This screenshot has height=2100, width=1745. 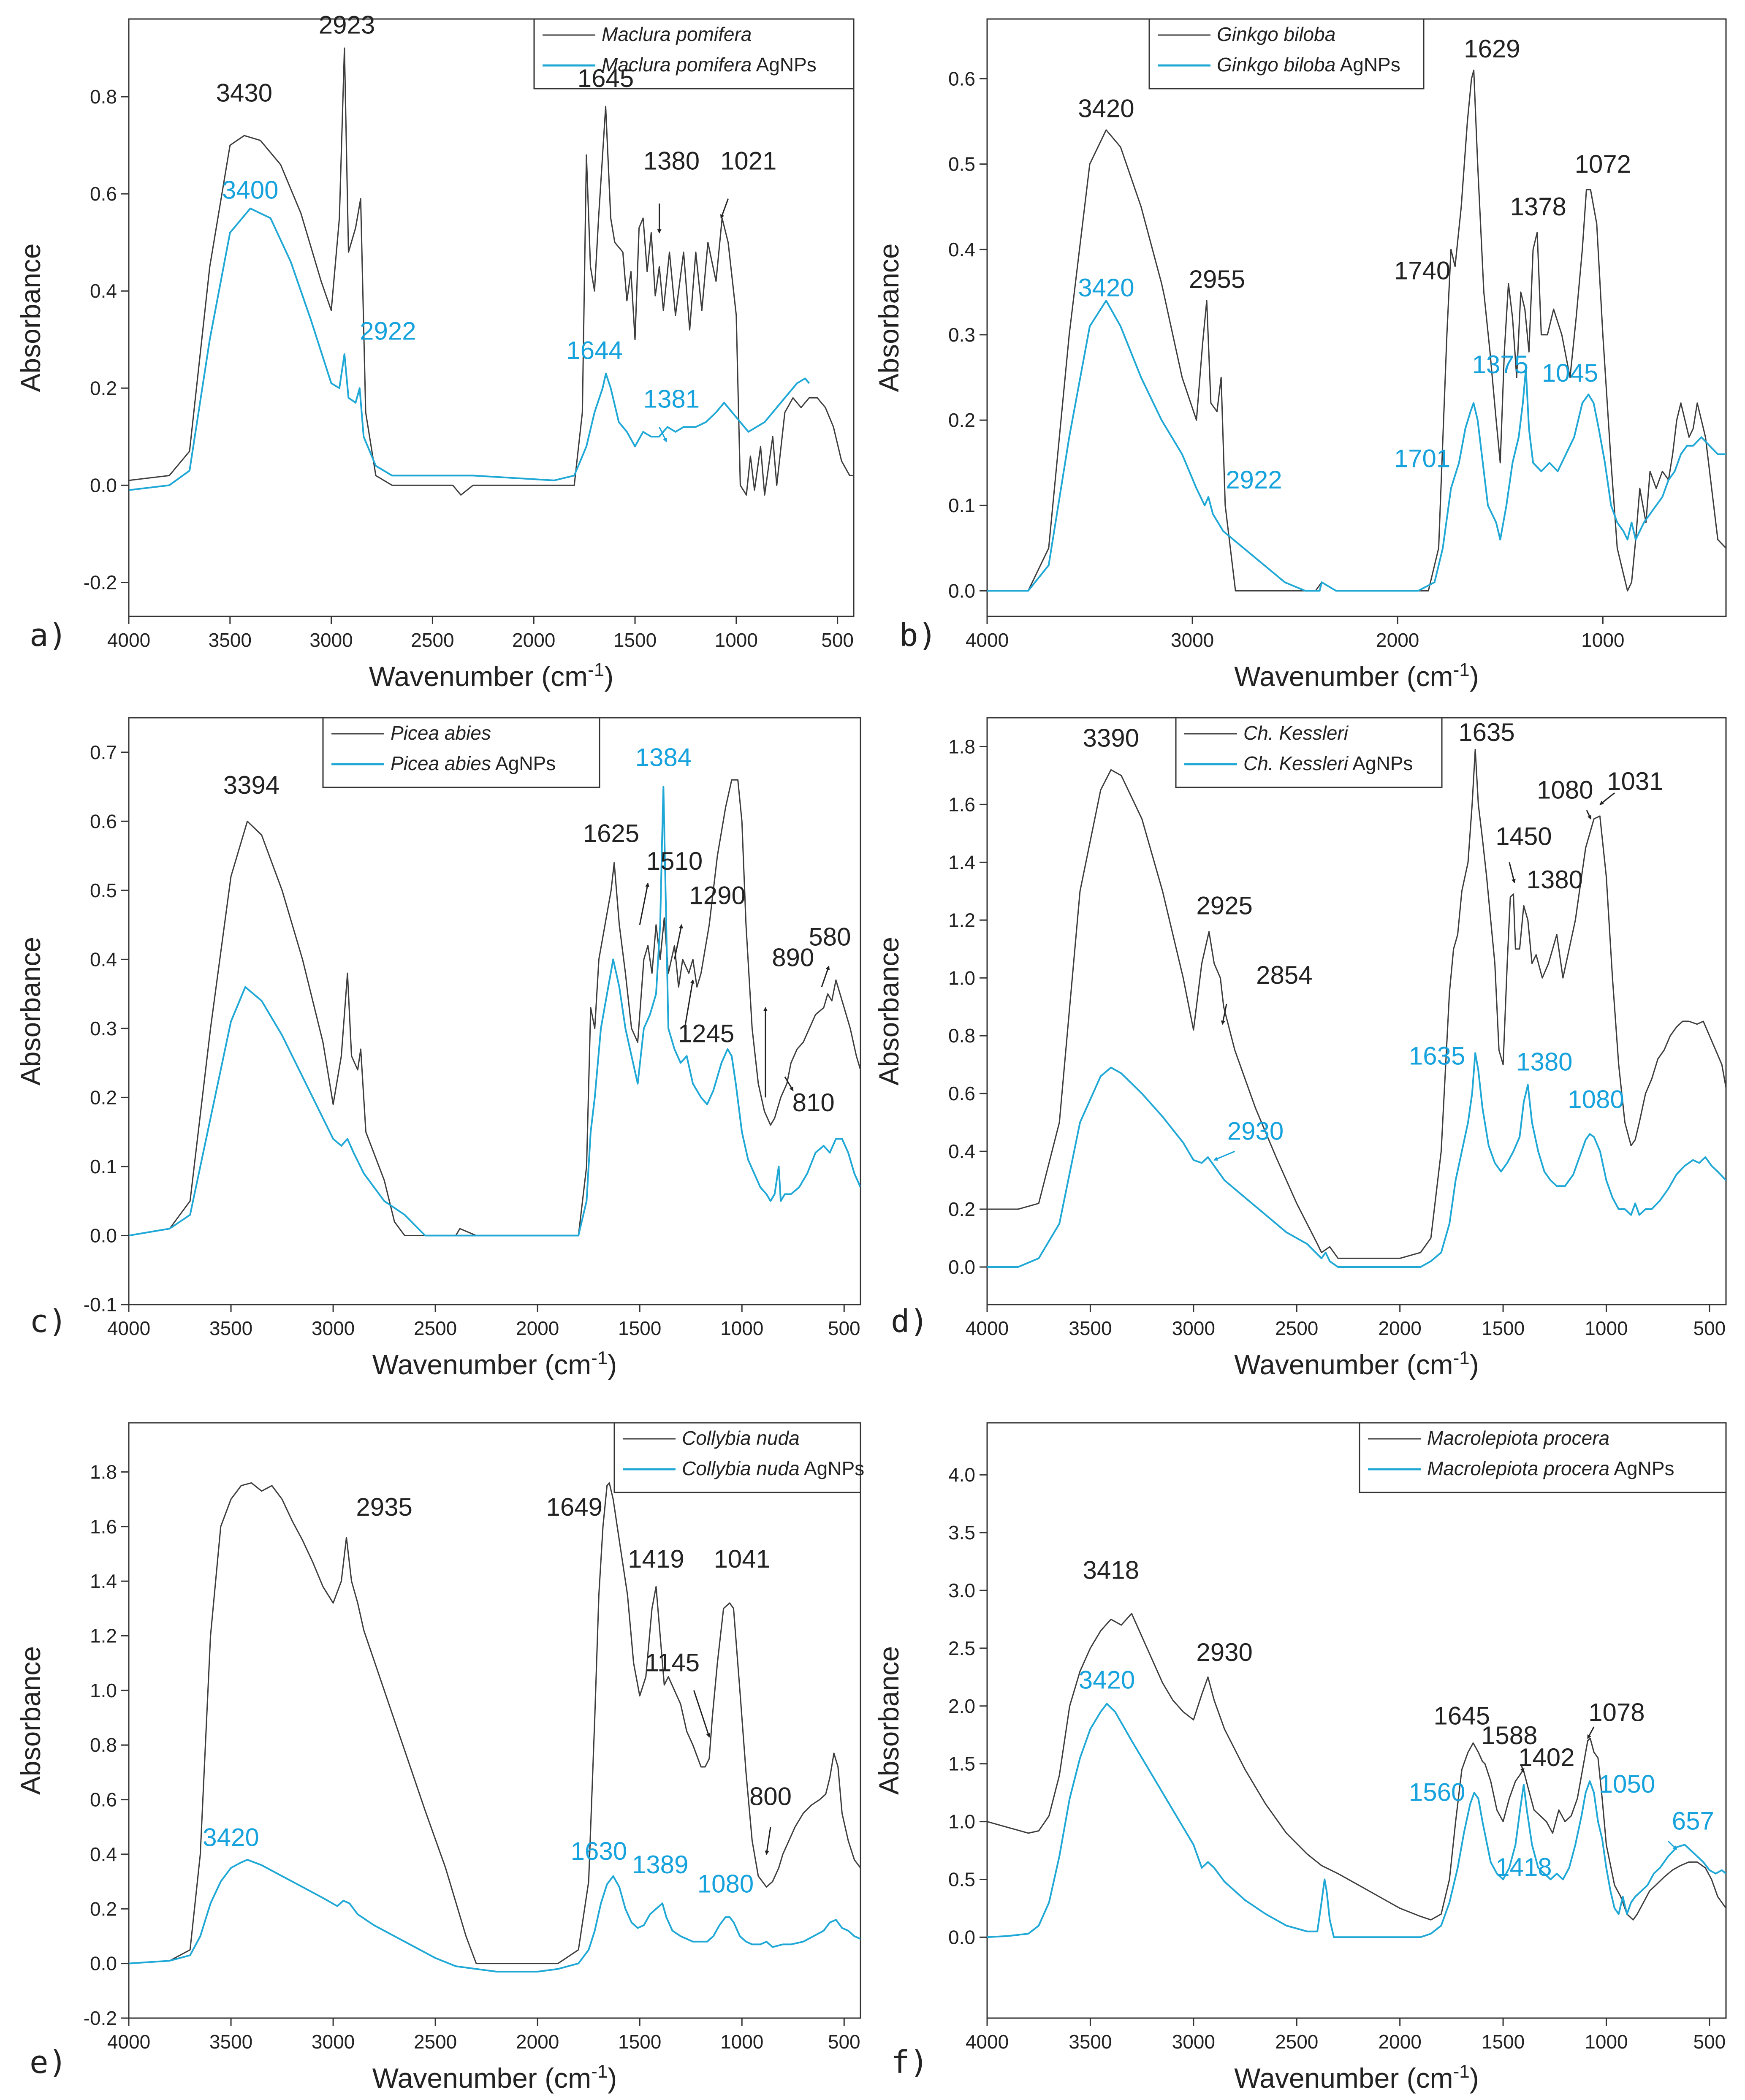 I want to click on panel-letter: d), so click(x=910, y=1322).